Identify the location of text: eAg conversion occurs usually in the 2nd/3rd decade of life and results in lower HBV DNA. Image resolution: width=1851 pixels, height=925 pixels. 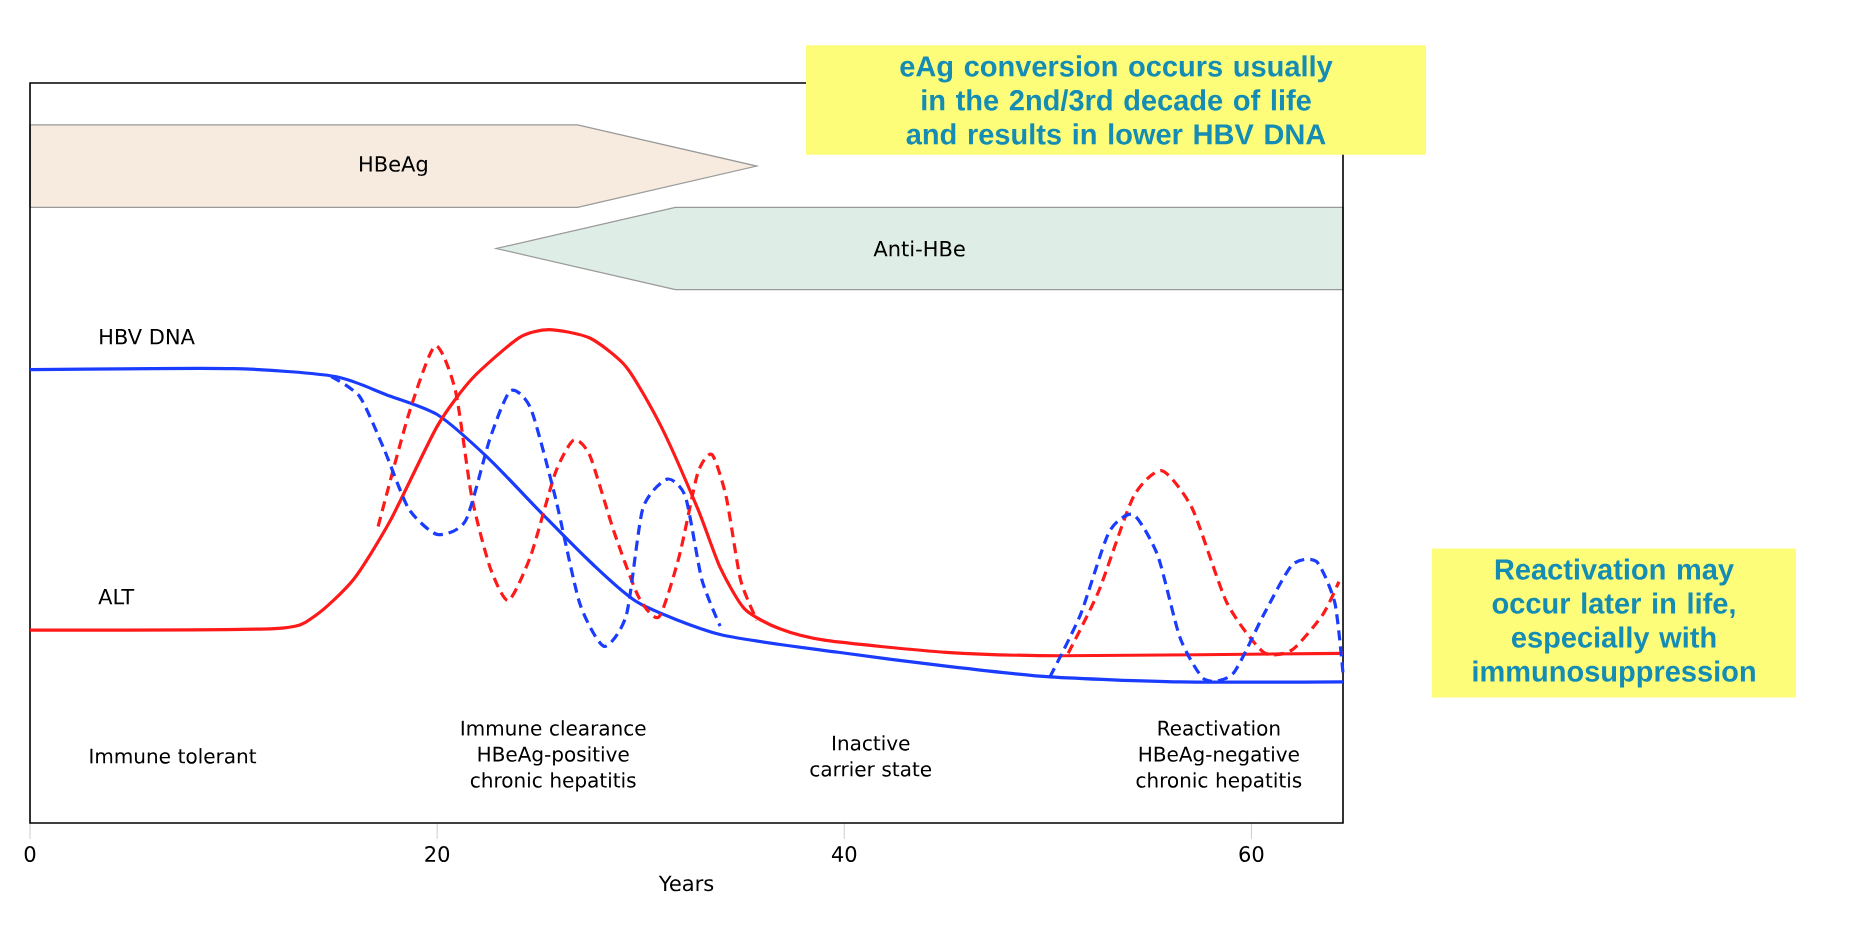
(1116, 100).